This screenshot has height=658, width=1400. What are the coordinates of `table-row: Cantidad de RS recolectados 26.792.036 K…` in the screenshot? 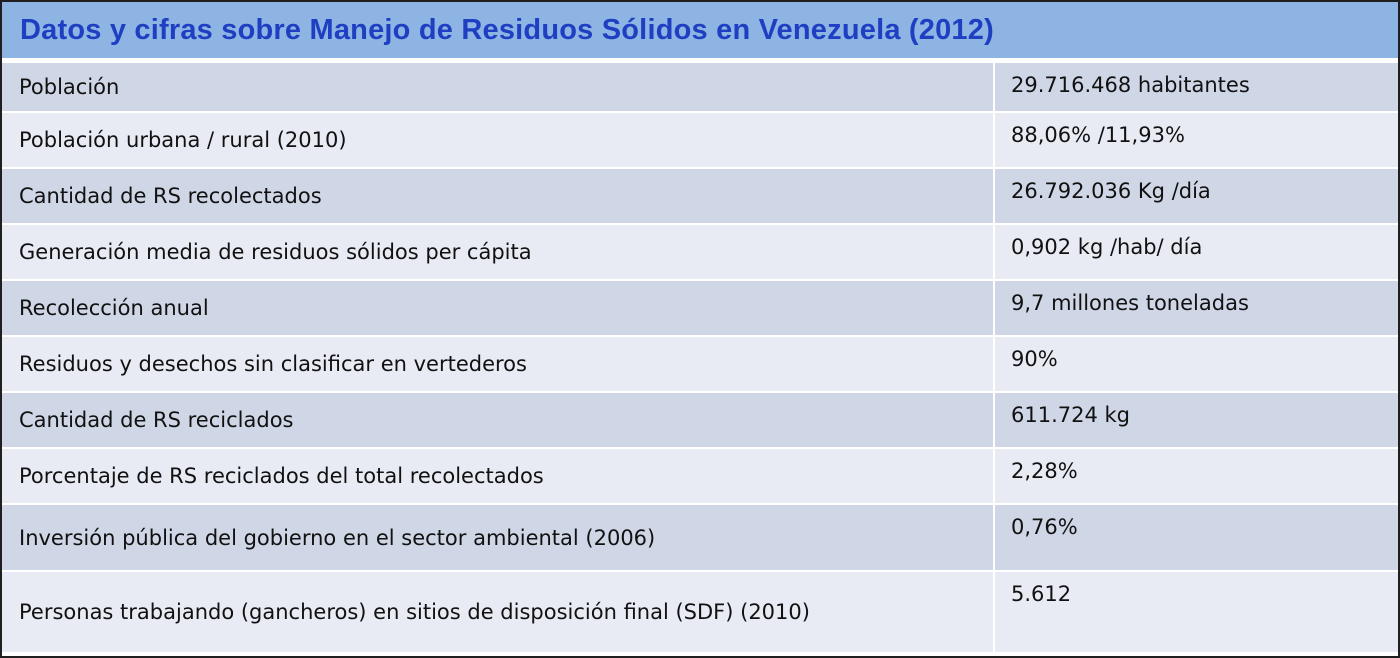 It's located at (700, 197).